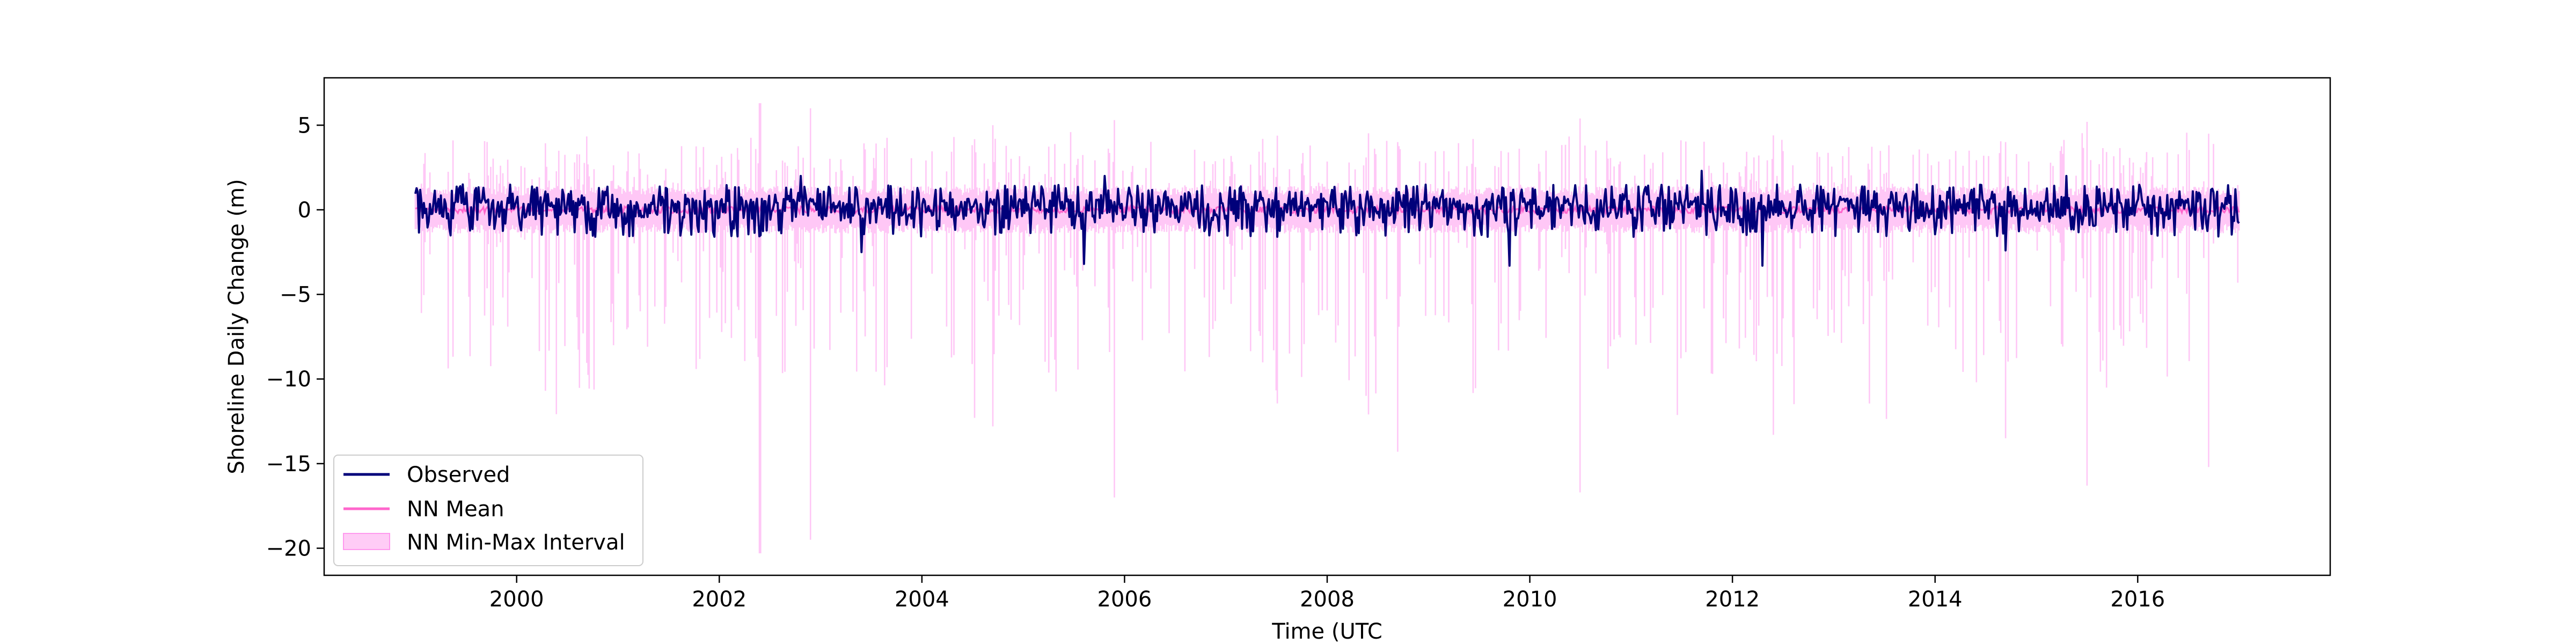 This screenshot has height=644, width=2576. What do you see at coordinates (1935, 599) in the screenshot?
I see `x-tick-label: 2014` at bounding box center [1935, 599].